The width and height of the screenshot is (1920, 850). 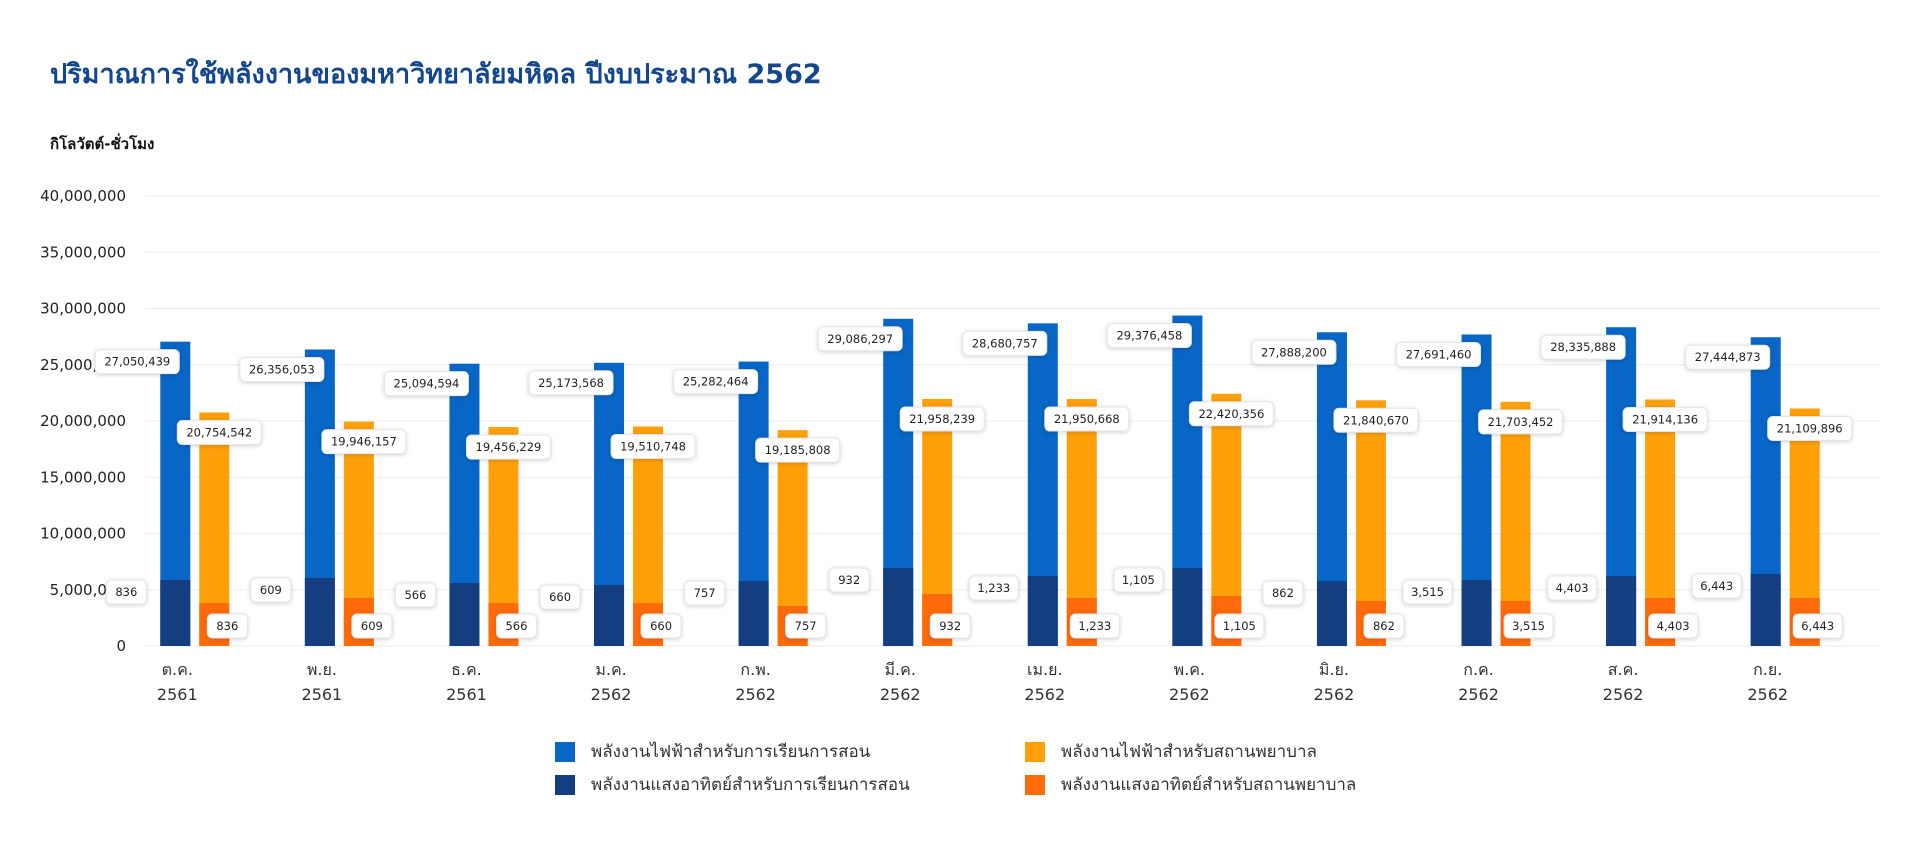 What do you see at coordinates (610, 669) in the screenshot?
I see `x-tick-label-month: ม.ค.` at bounding box center [610, 669].